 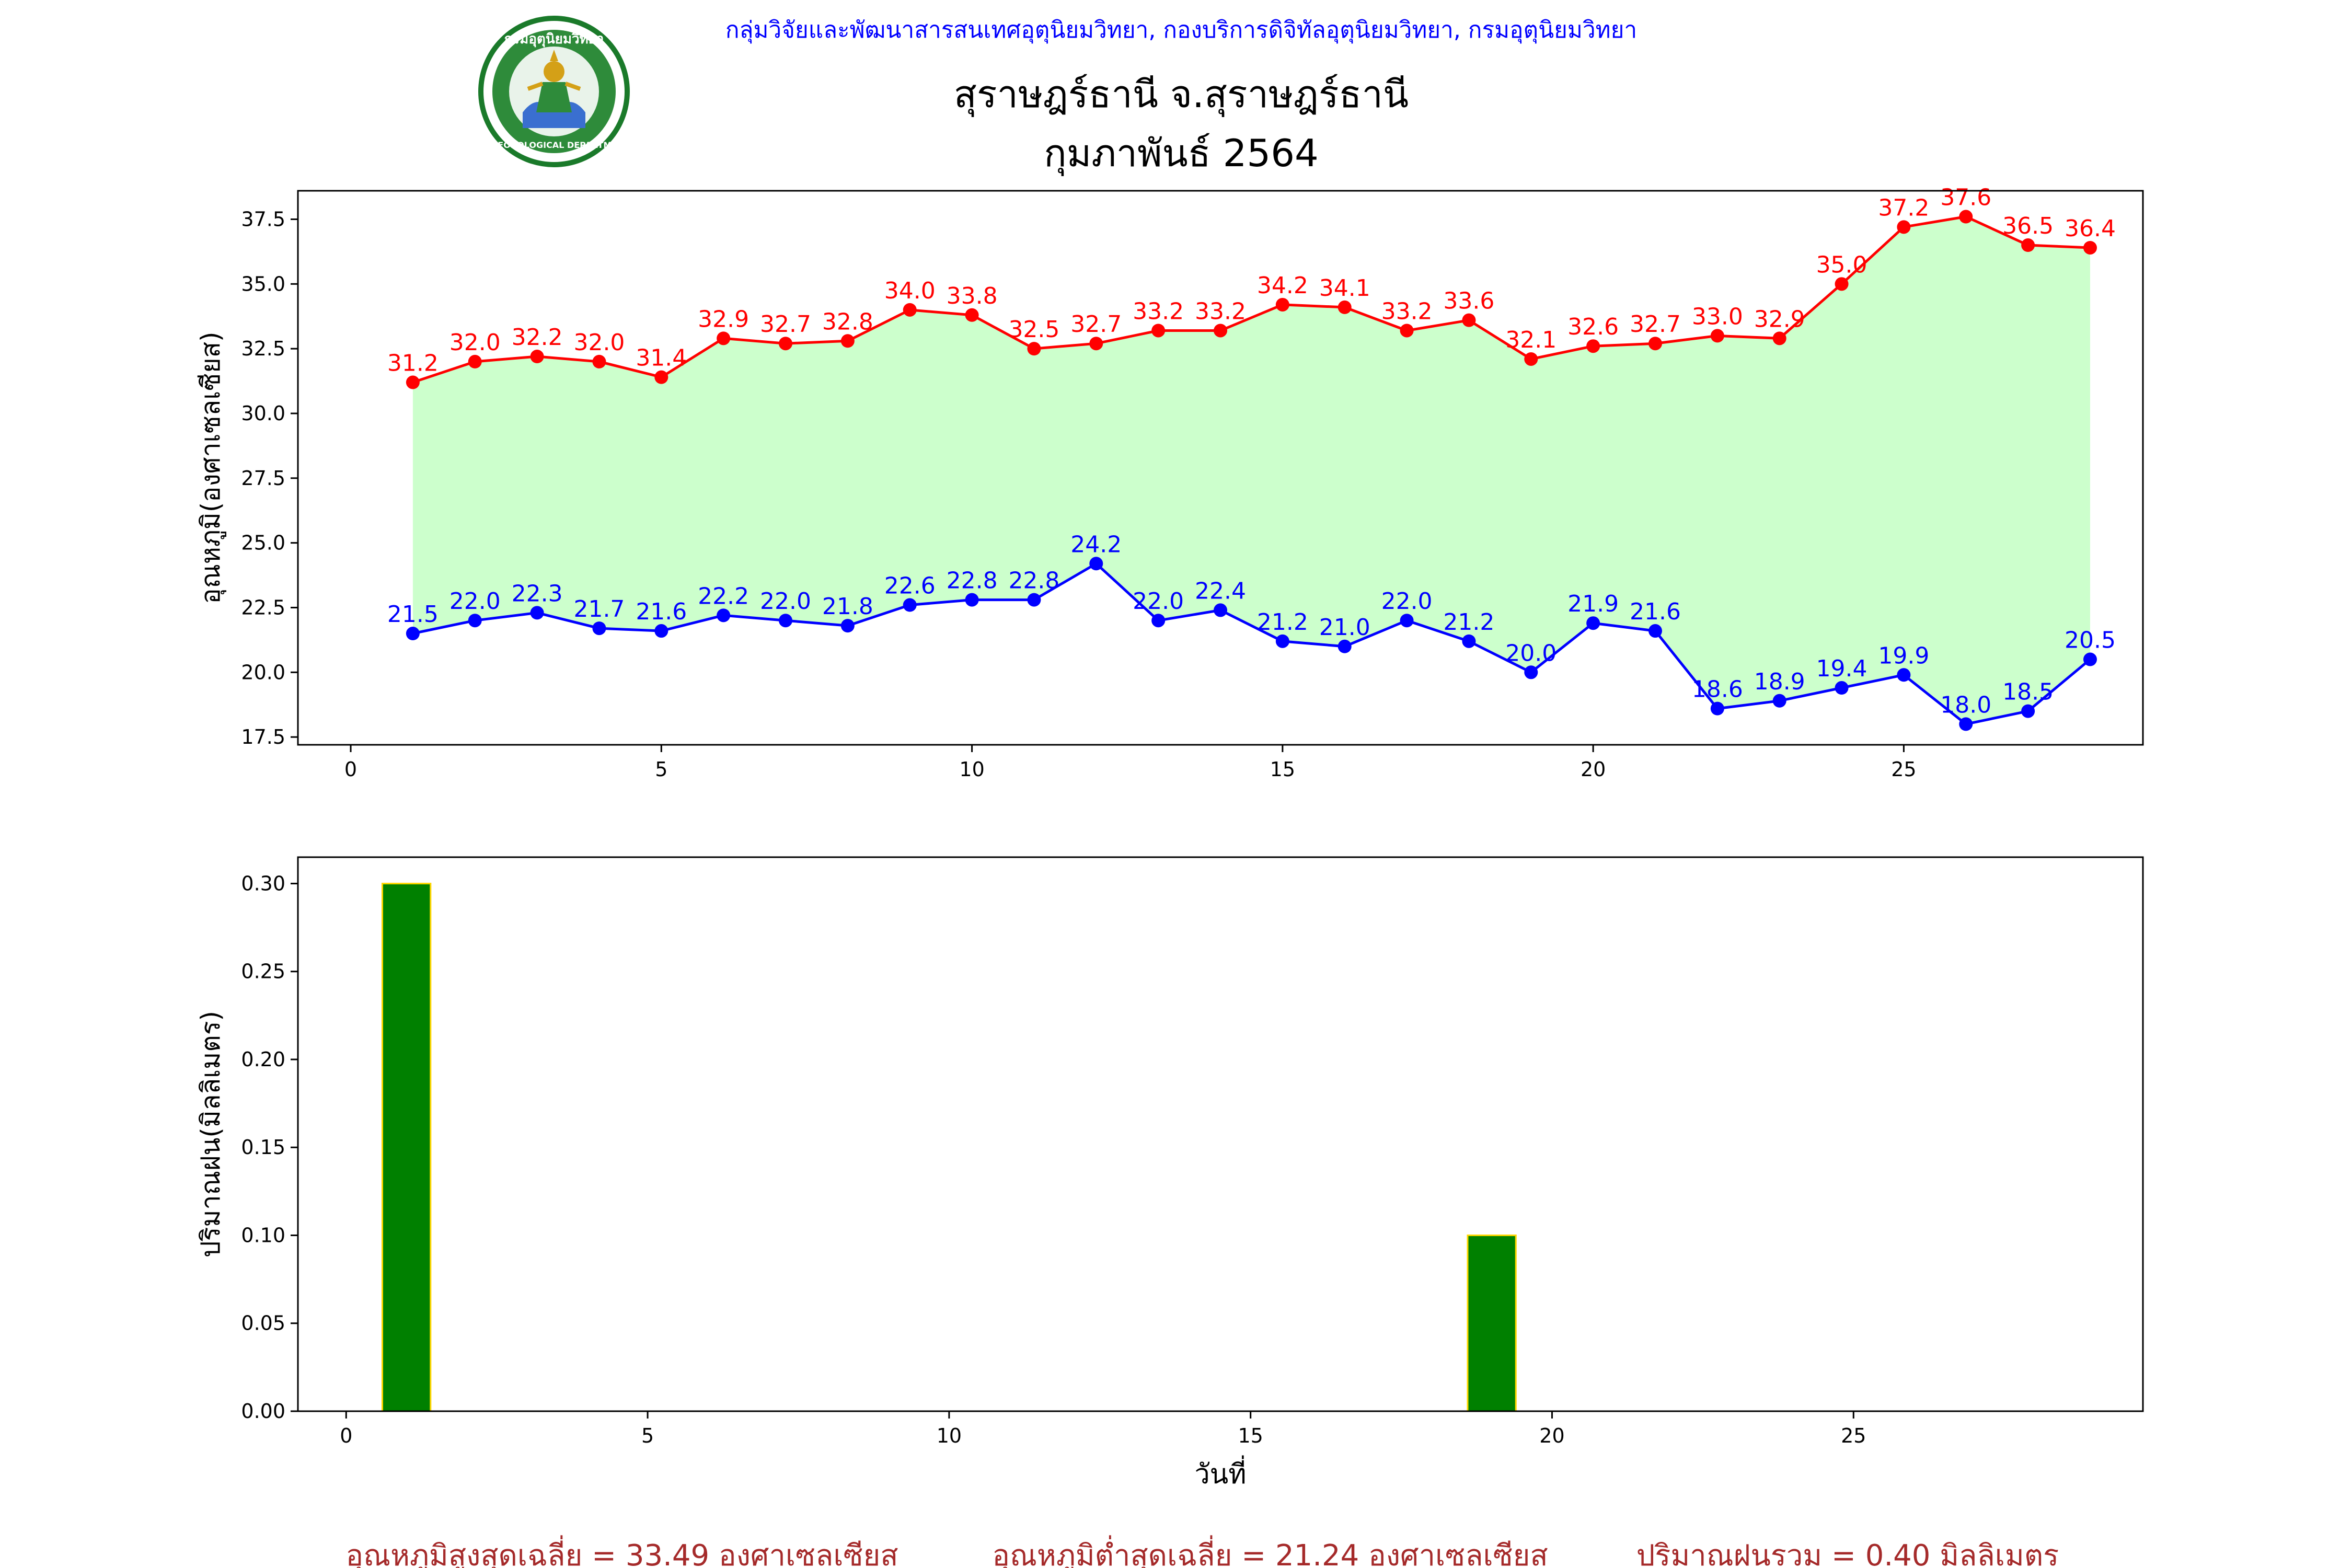 I want to click on rainfall-x-tick-label: 10, so click(x=949, y=1435).